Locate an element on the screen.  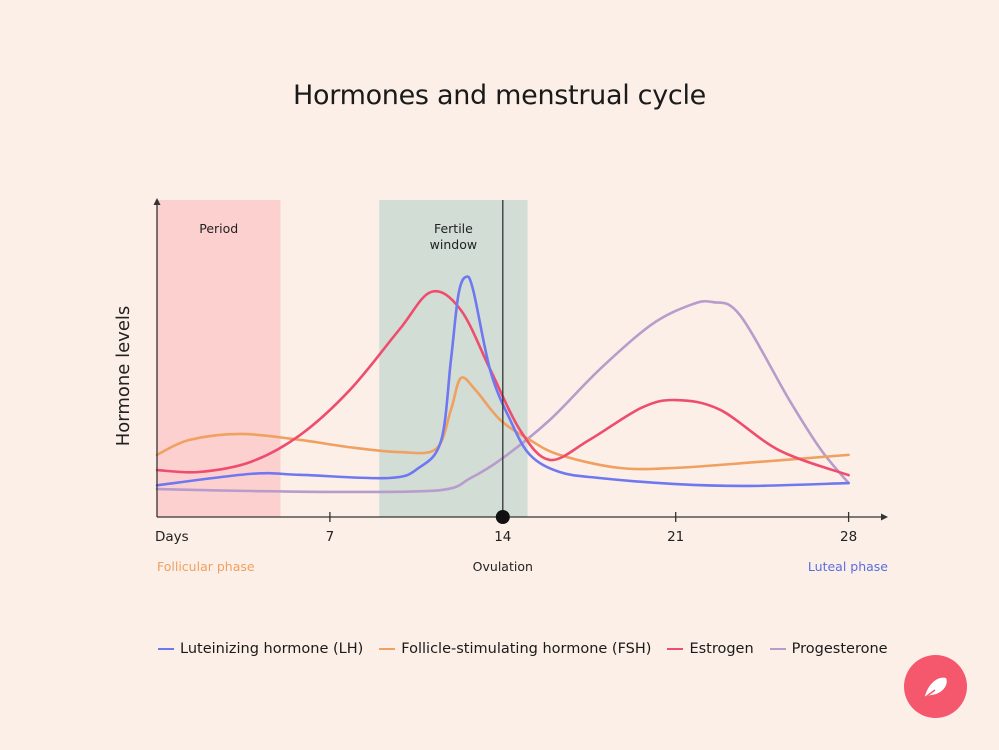
x-tick-label-28: 28 is located at coordinates (848, 537).